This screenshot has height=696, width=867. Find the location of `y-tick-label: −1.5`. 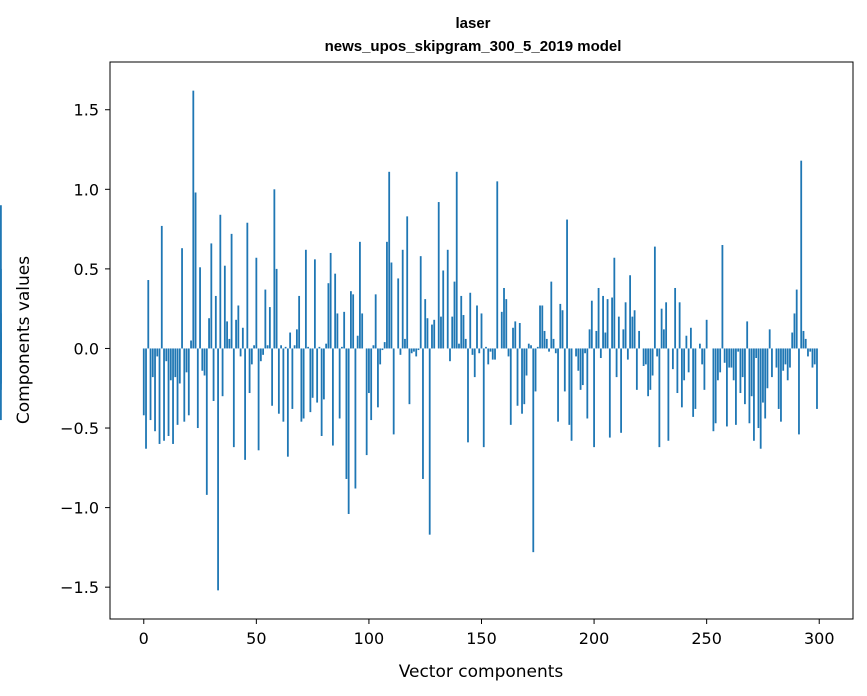

y-tick-label: −1.5 is located at coordinates (79, 587).